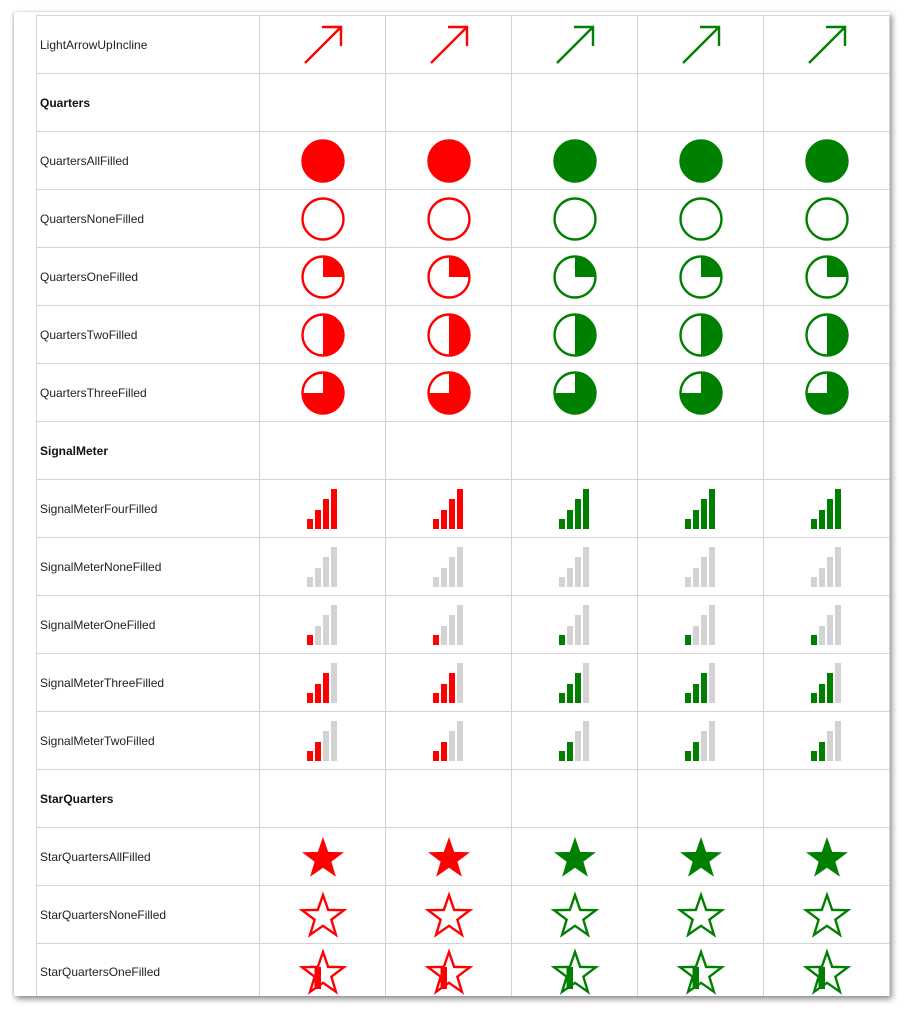 This screenshot has width=911, height=1017. I want to click on icon-label: QuartersOneFilled, so click(148, 276).